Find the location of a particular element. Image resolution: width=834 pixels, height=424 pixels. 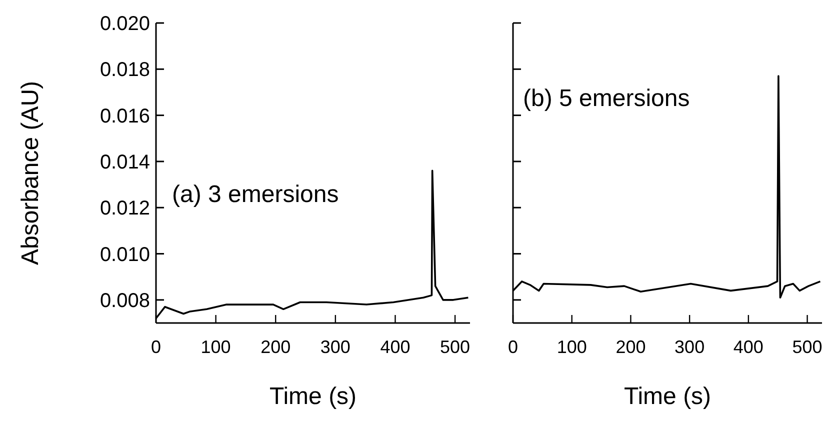

y-tick-label: 0.010 is located at coordinates (125, 255).